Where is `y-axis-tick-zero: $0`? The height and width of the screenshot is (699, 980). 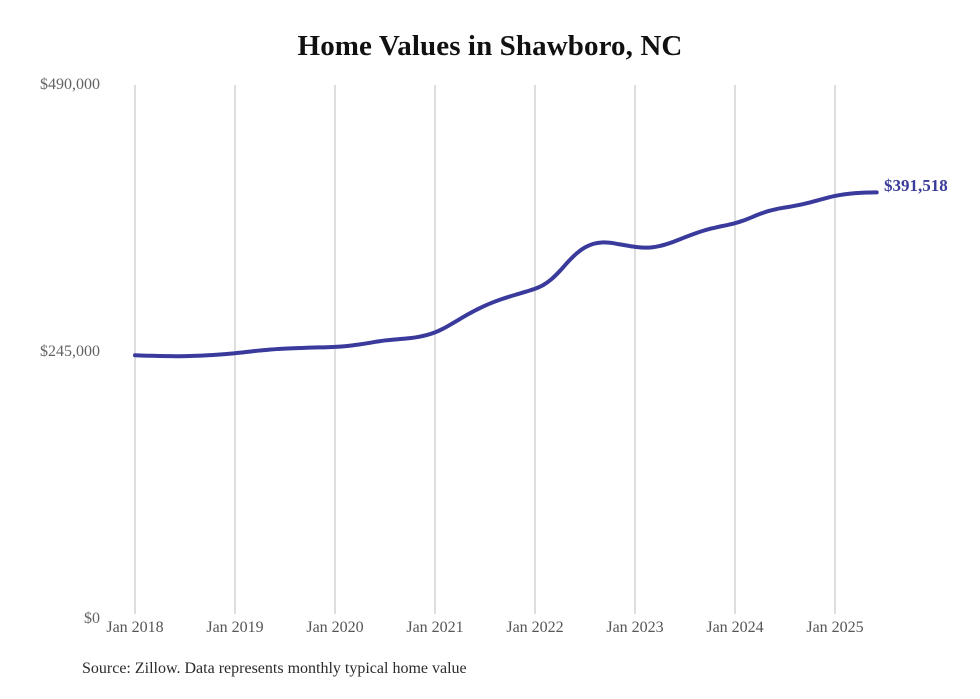 y-axis-tick-zero: $0 is located at coordinates (92, 618).